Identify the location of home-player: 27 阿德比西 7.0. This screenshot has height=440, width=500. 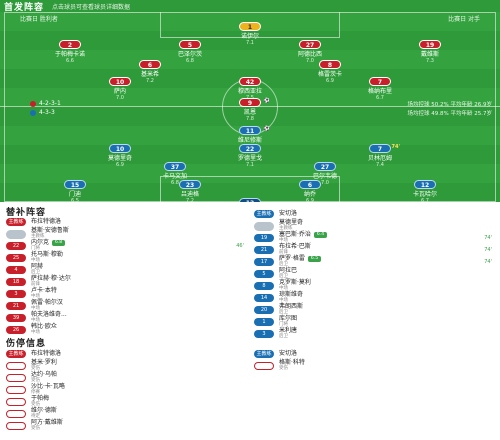
(310, 48).